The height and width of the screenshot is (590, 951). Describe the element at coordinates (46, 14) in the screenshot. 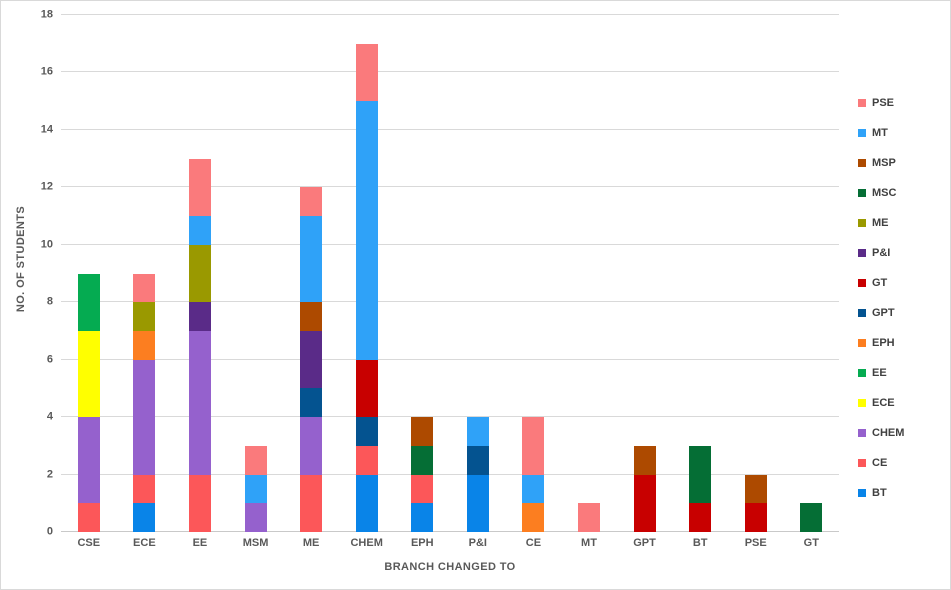

I see `y-tick-label: 18` at that location.